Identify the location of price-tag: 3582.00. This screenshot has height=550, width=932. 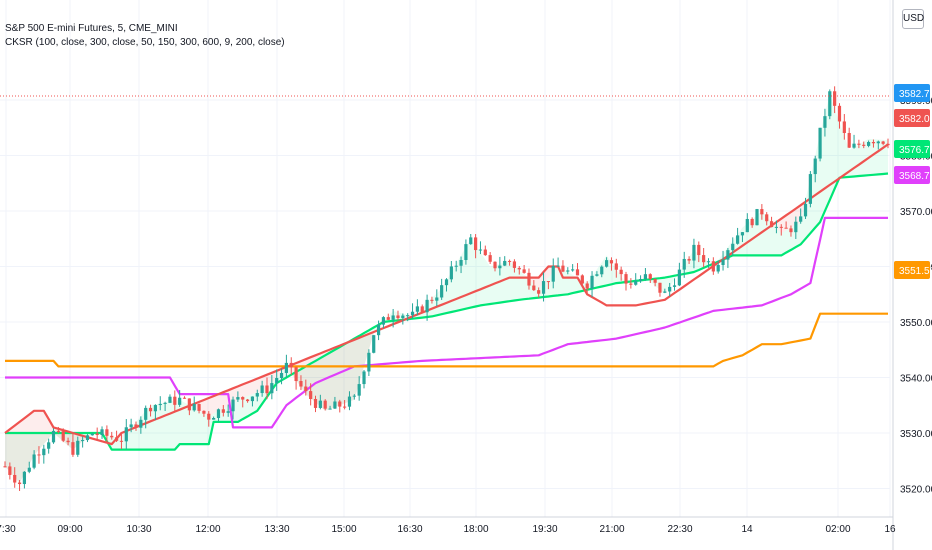
(913, 118).